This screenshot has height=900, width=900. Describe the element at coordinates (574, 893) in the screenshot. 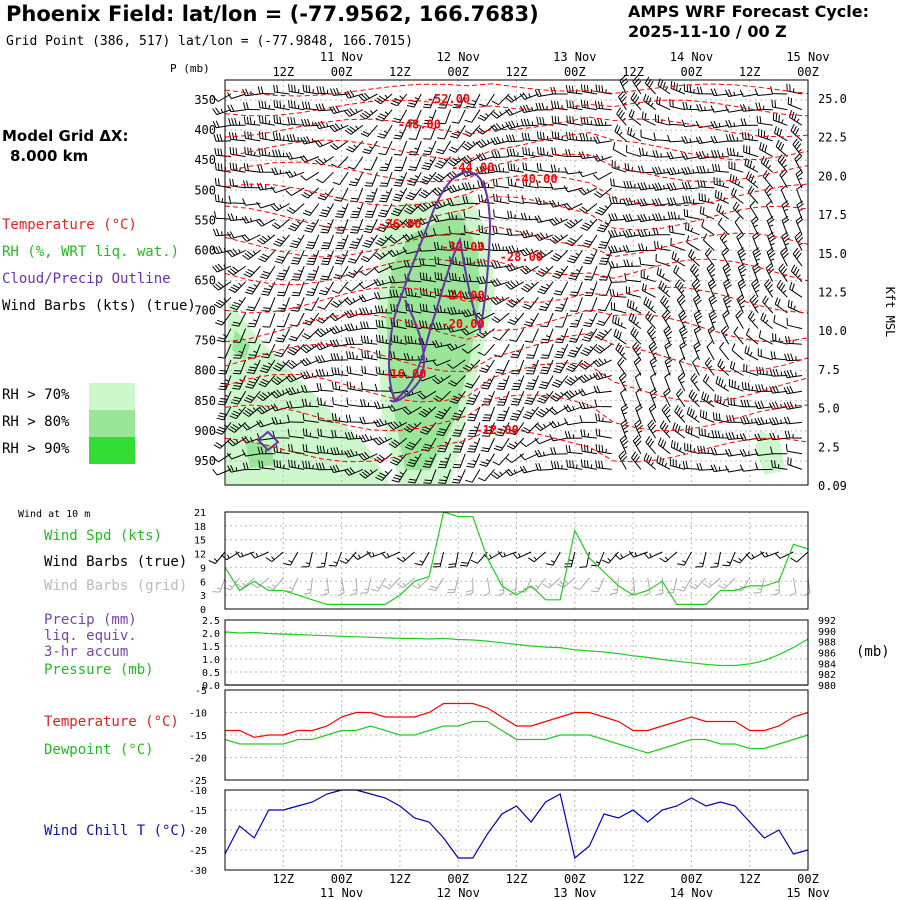

I see `bottom-day-label: 13 Nov` at that location.